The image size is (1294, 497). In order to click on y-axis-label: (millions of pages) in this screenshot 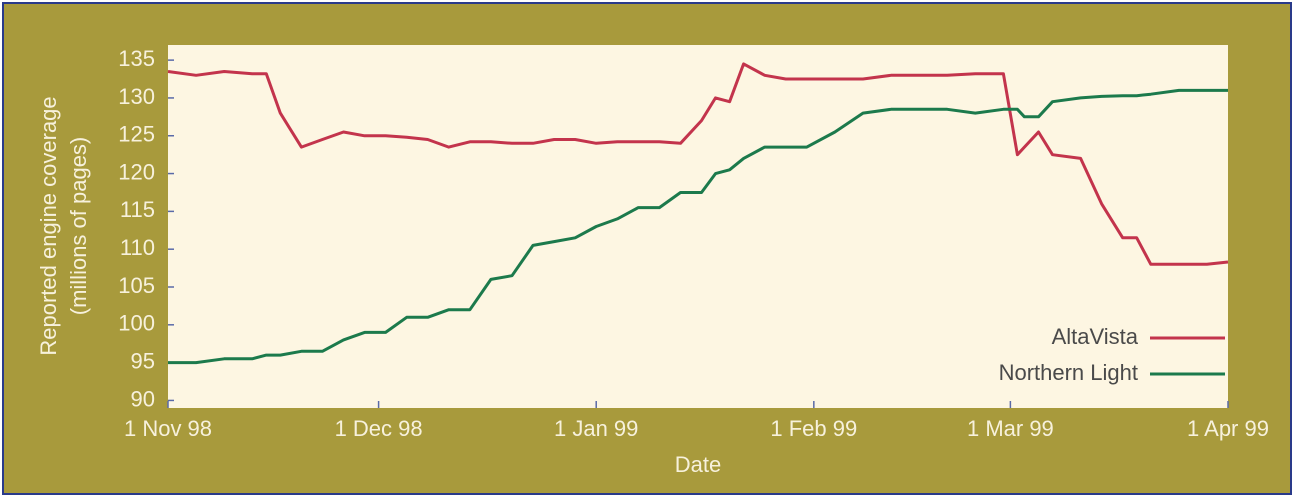, I will do `click(78, 226)`.